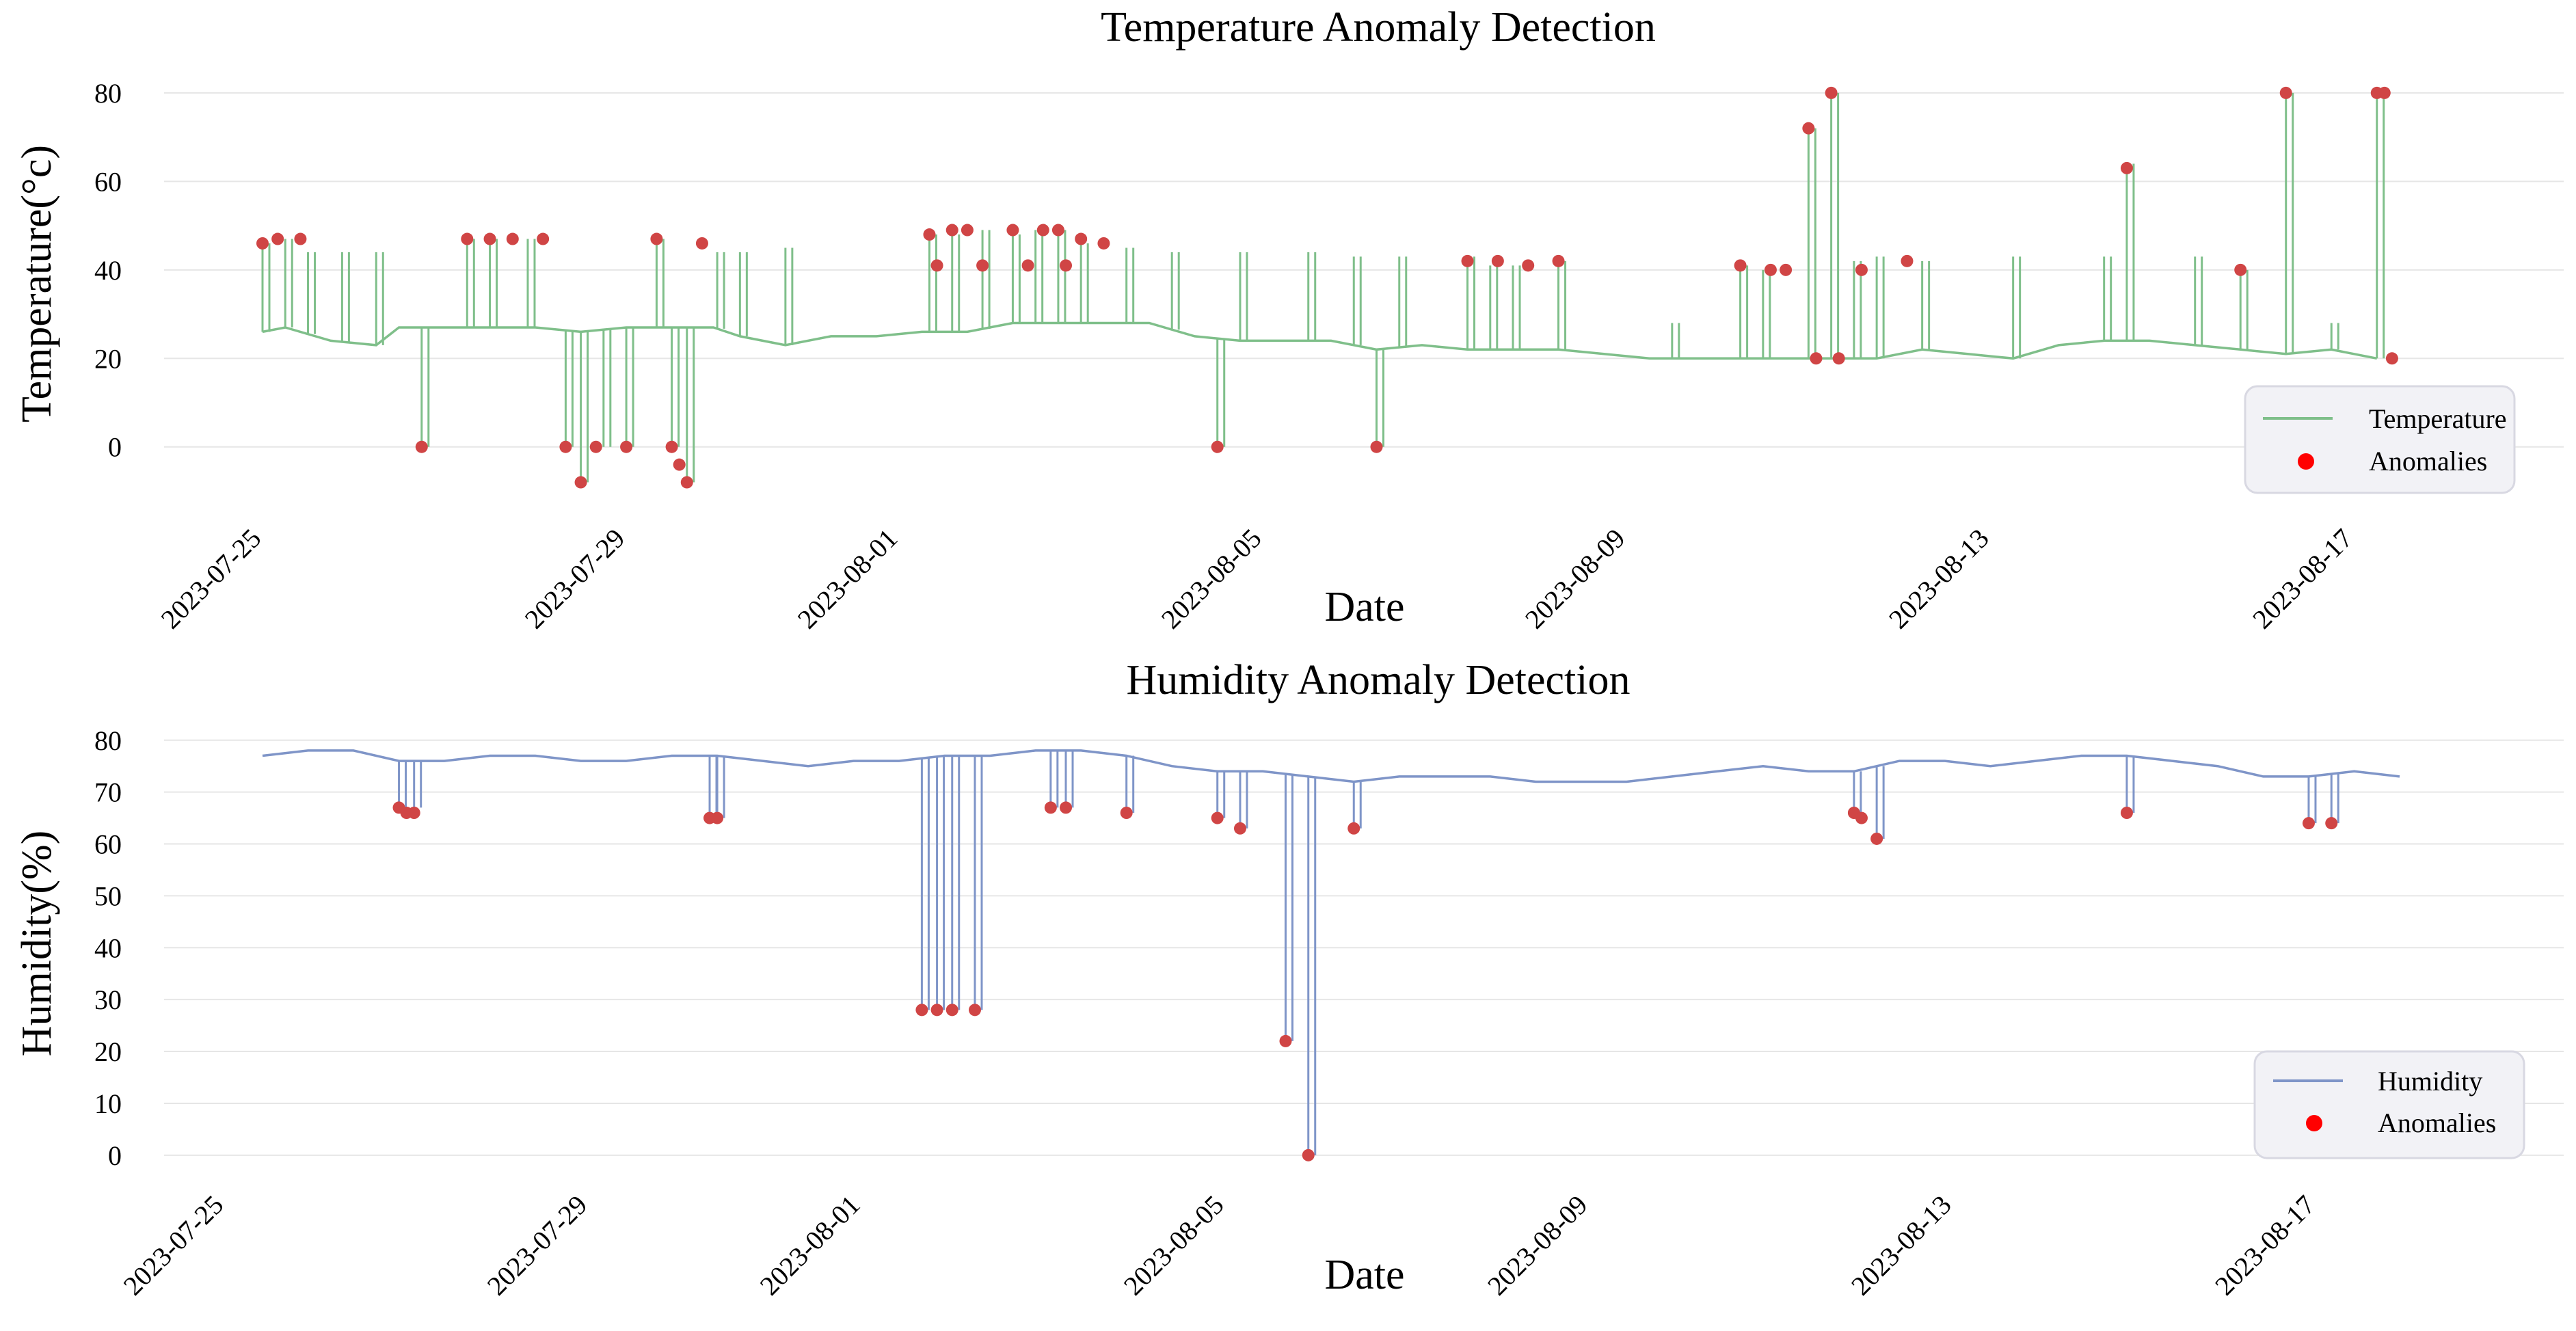 This screenshot has height=1331, width=2576. What do you see at coordinates (1320, 340) in the screenshot?
I see `temperature-line` at bounding box center [1320, 340].